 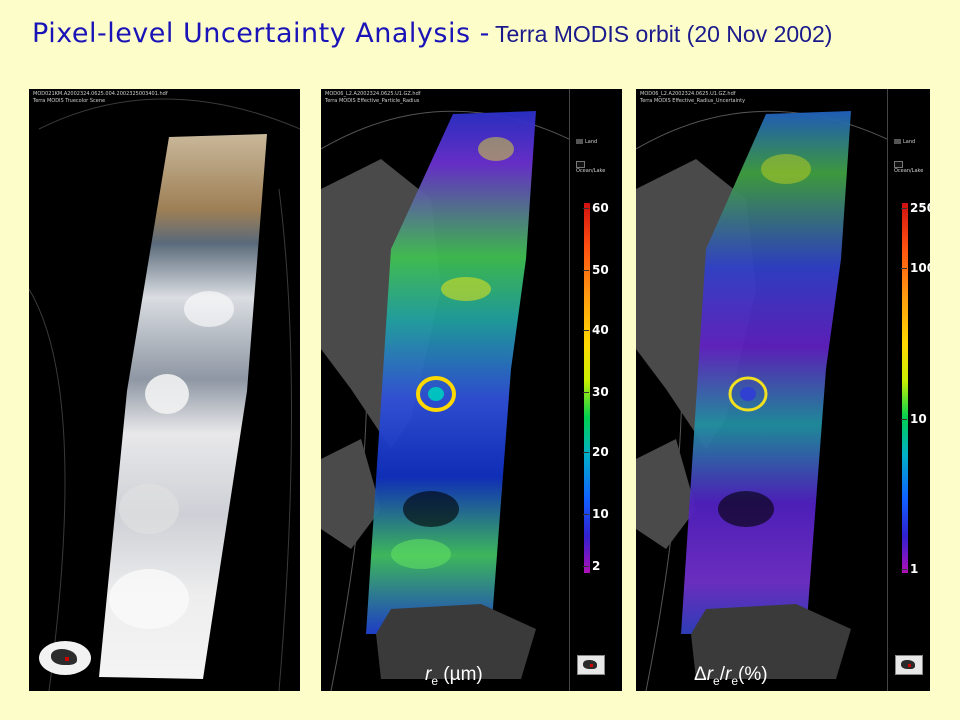 I want to click on colorbar-tick: 1, so click(x=909, y=569).